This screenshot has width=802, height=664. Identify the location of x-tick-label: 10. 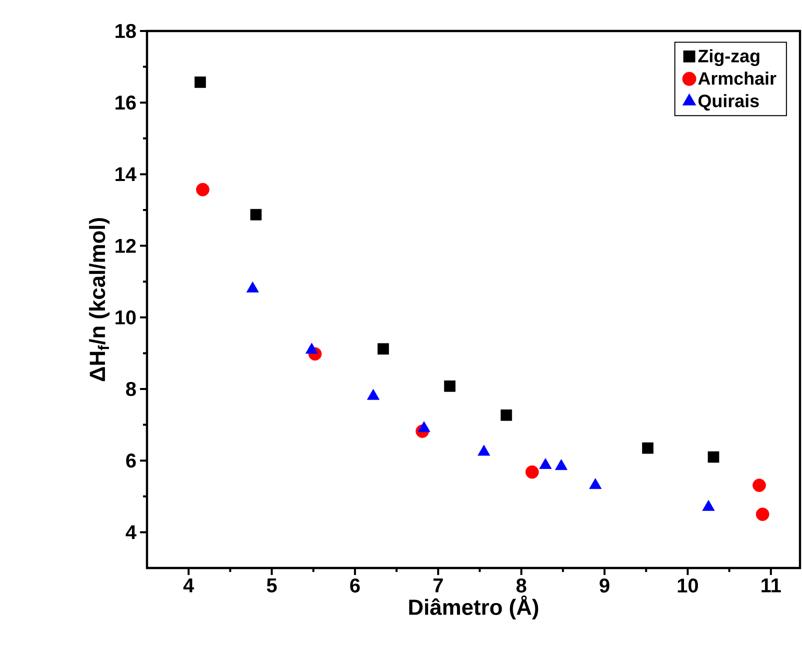
(688, 585).